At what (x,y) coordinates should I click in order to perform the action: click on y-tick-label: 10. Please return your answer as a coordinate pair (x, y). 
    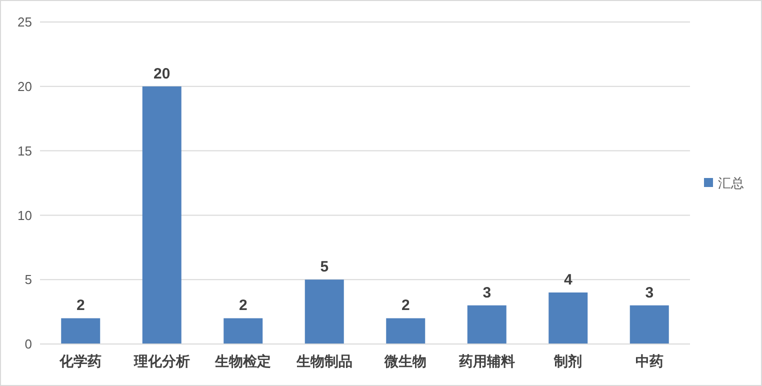
    Looking at the image, I should click on (25, 215).